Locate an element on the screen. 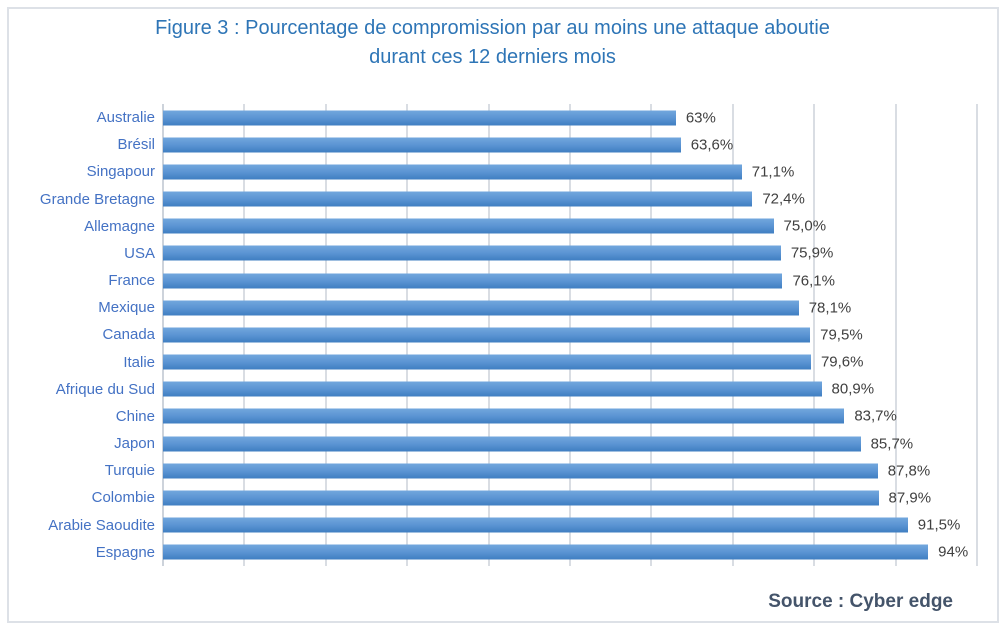 The image size is (1007, 632). chart-row: Australie 63% is located at coordinates (492, 117).